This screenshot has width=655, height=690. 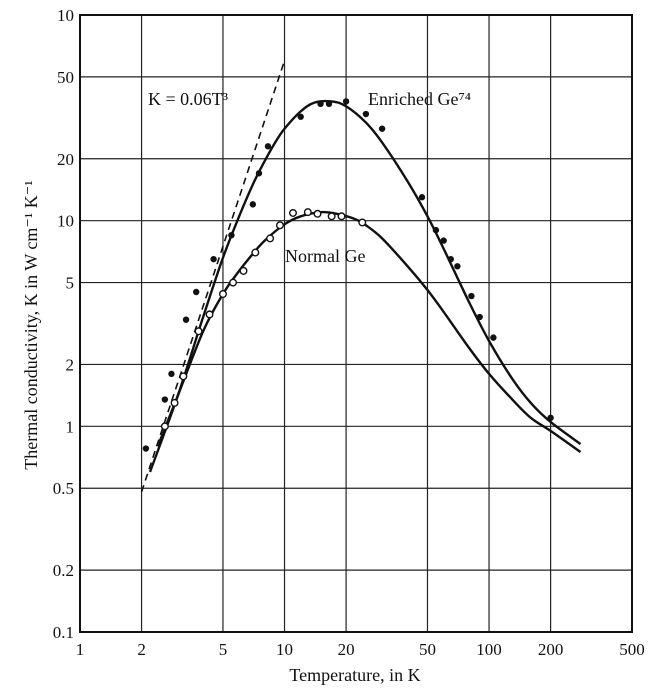 What do you see at coordinates (70, 426) in the screenshot?
I see `y-tick-label: 1` at bounding box center [70, 426].